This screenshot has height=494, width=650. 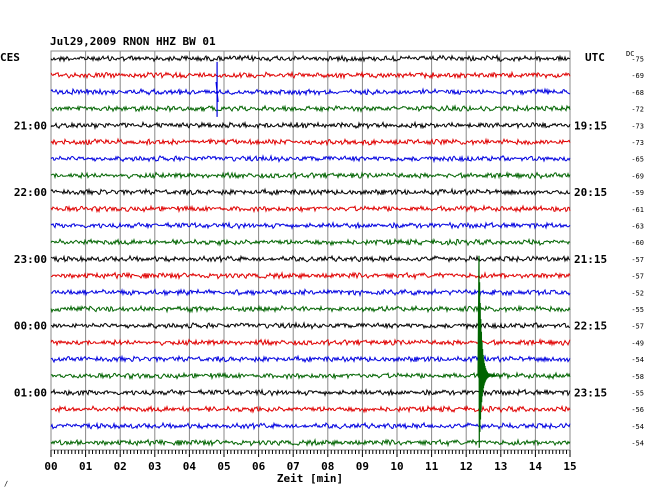 What do you see at coordinates (396, 466) in the screenshot?
I see `x-tick-label: 10` at bounding box center [396, 466].